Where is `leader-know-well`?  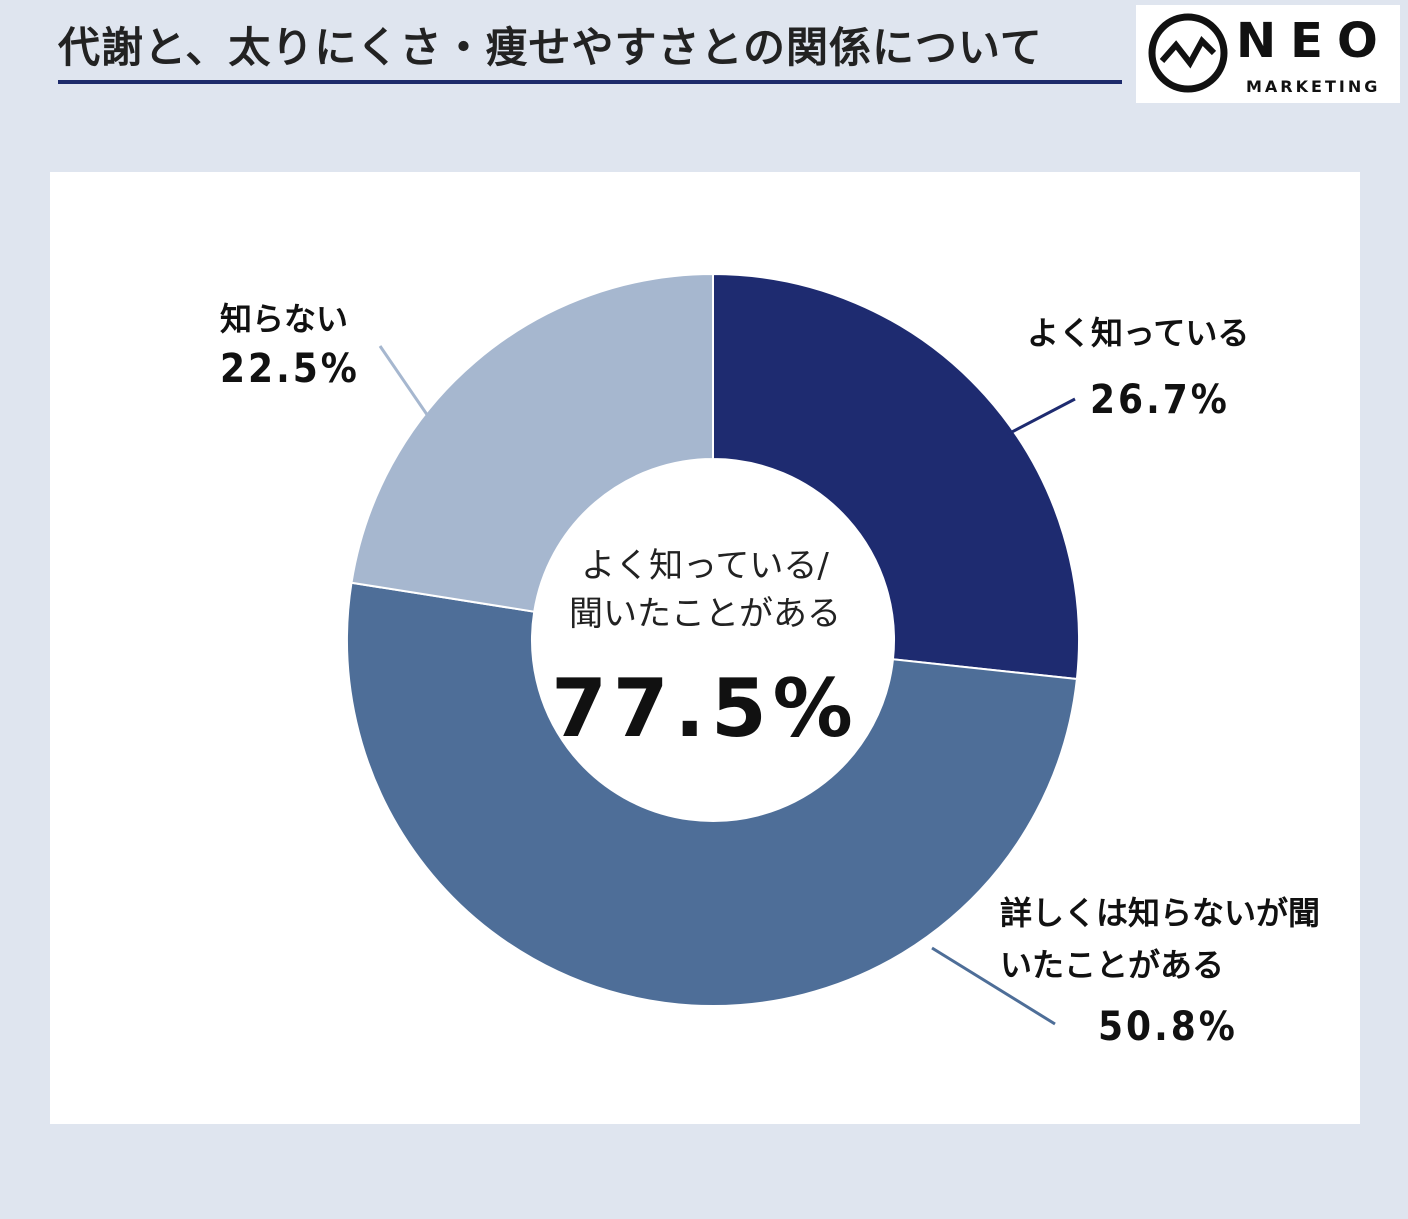 leader-know-well is located at coordinates (1041, 416).